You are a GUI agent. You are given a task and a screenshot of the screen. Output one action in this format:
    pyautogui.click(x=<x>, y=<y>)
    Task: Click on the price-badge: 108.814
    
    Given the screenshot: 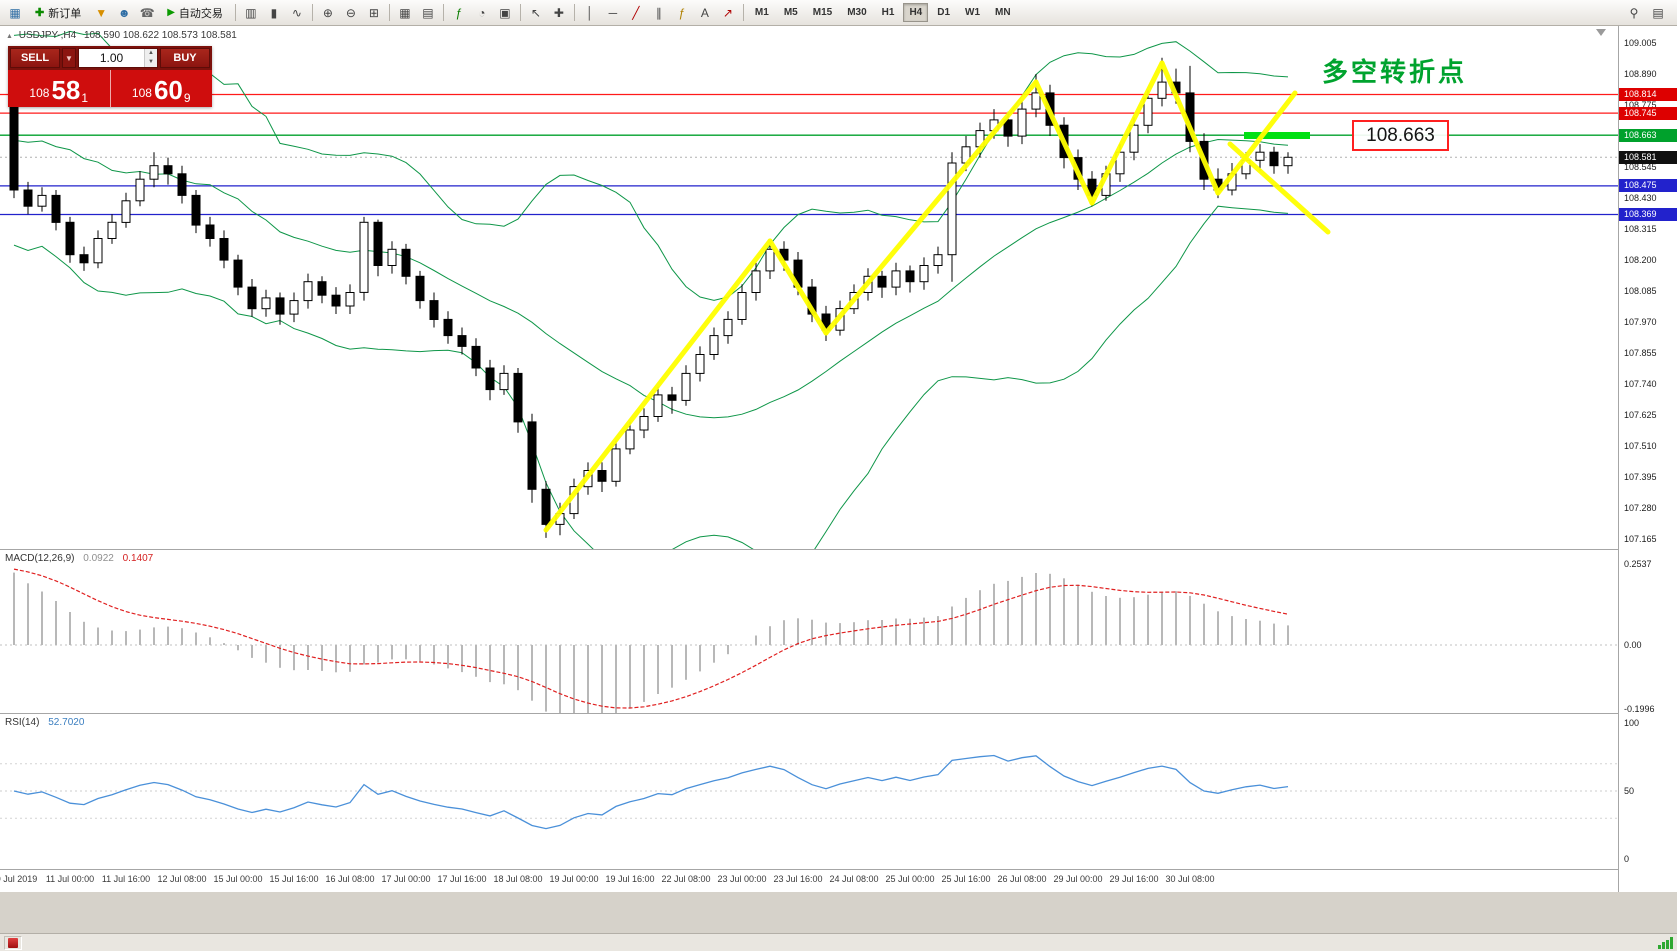 What is the action you would take?
    pyautogui.click(x=1648, y=94)
    